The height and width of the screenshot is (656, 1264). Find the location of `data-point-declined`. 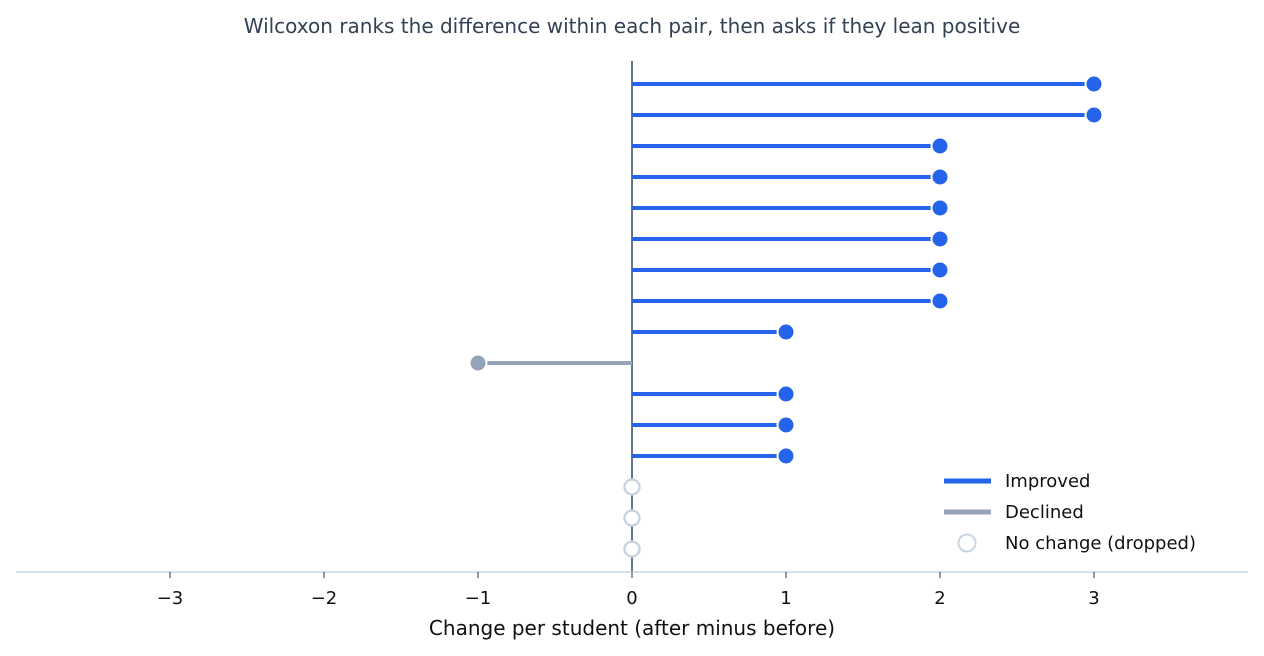

data-point-declined is located at coordinates (478, 363).